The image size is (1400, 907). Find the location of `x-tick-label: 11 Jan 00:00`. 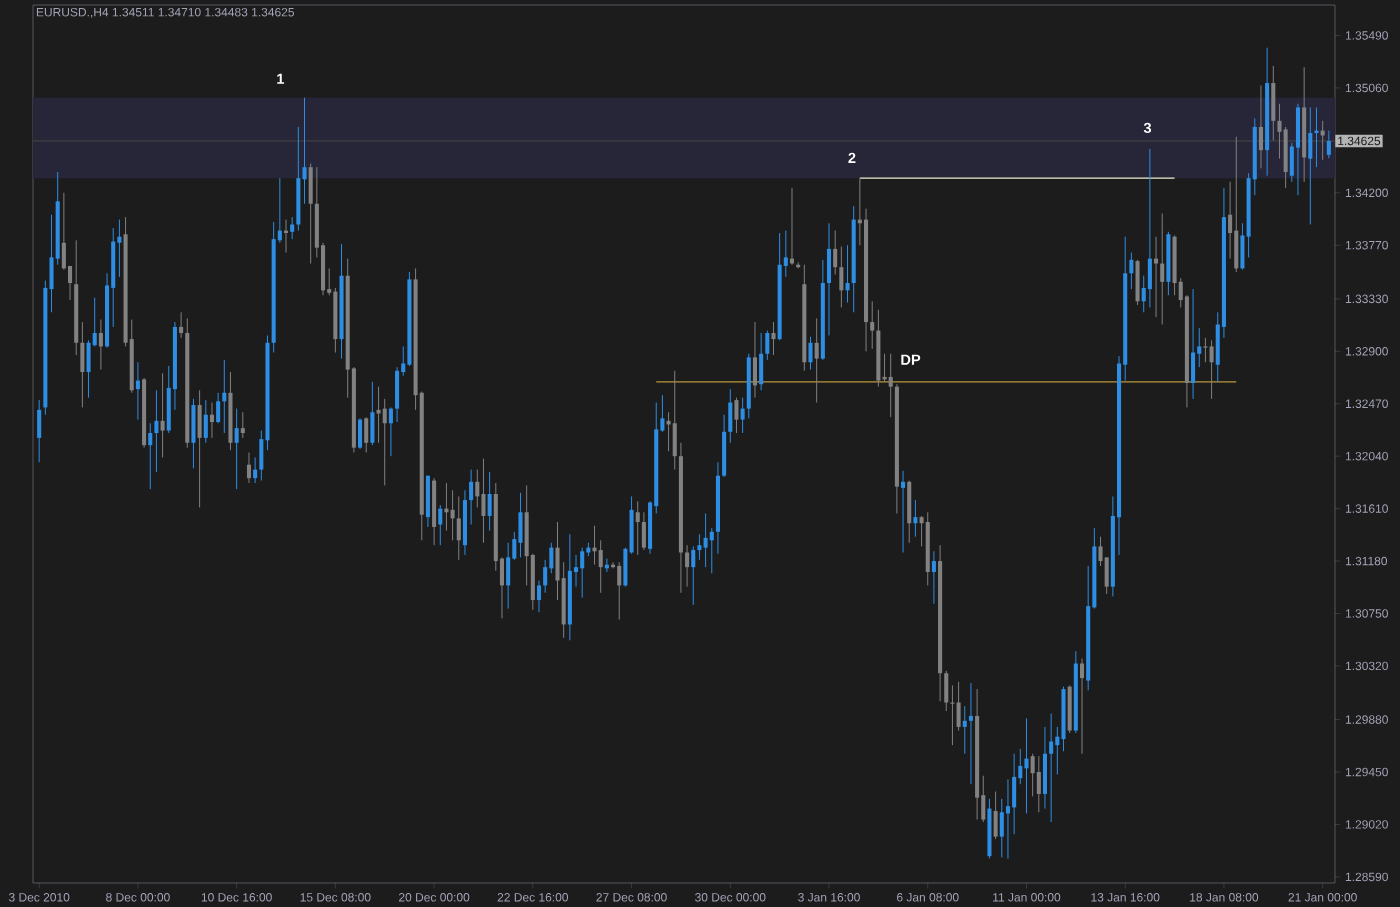

x-tick-label: 11 Jan 00:00 is located at coordinates (1027, 897).